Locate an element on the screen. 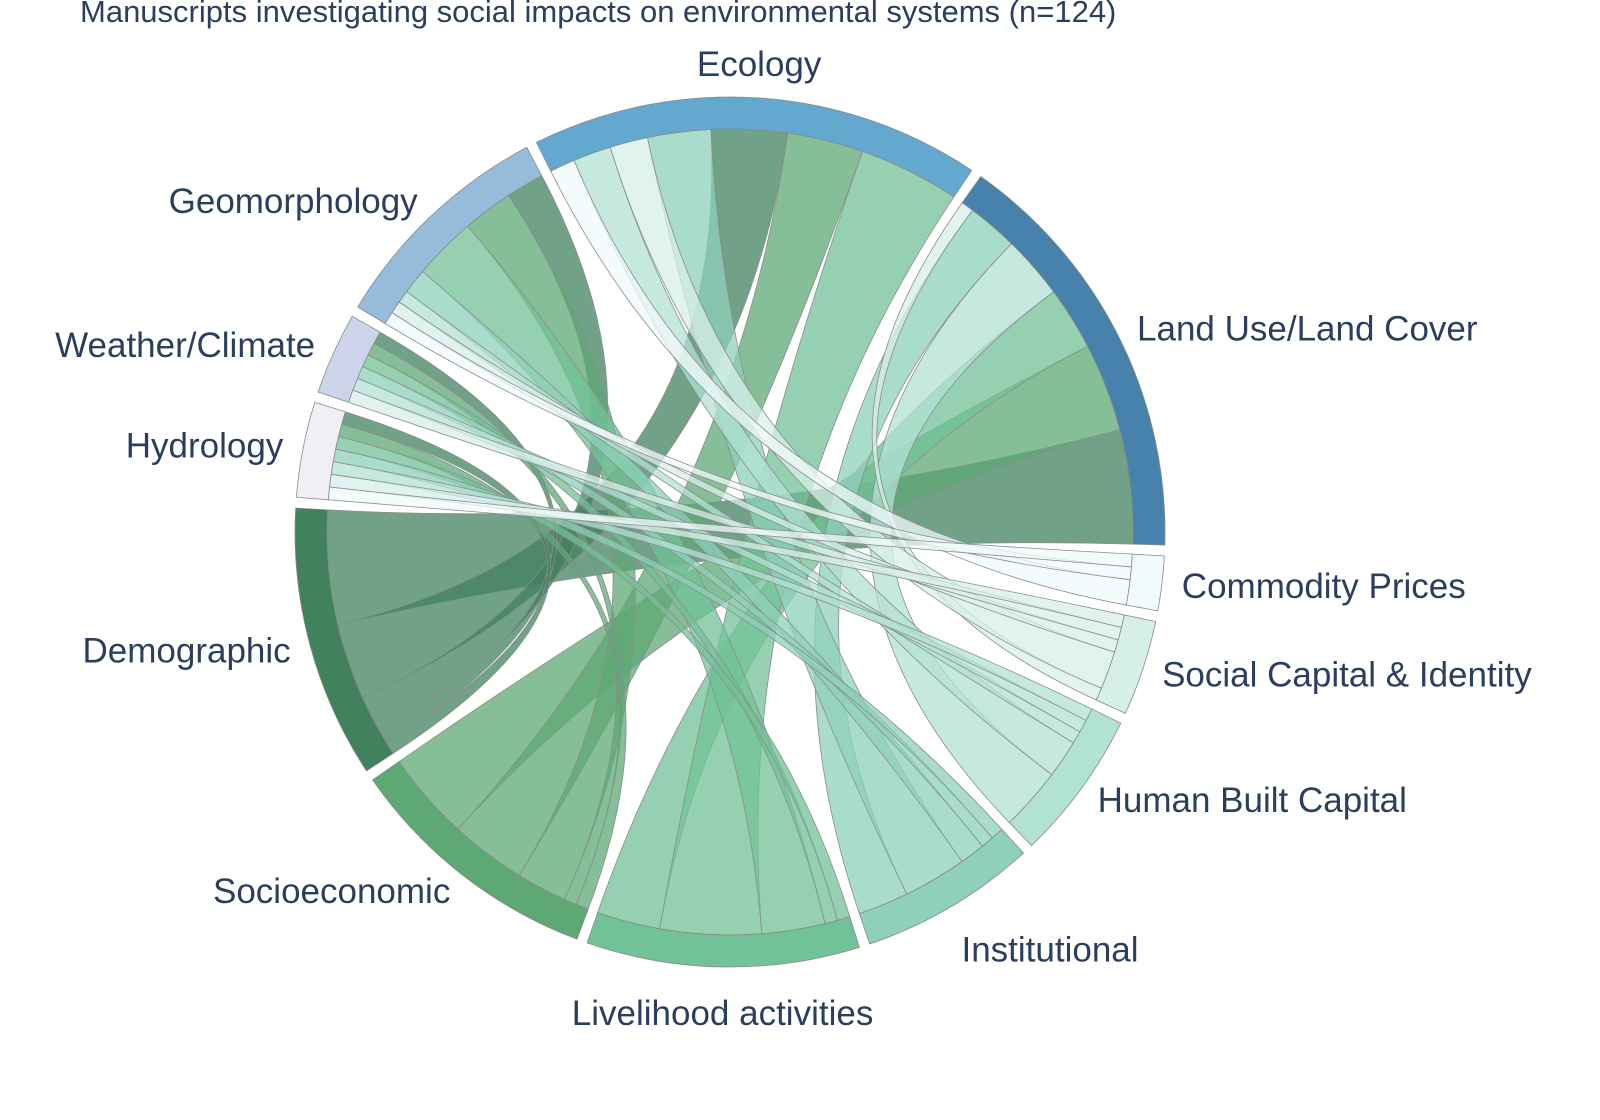 The height and width of the screenshot is (1120, 1600). arc-socioeconomic is located at coordinates (480, 850).